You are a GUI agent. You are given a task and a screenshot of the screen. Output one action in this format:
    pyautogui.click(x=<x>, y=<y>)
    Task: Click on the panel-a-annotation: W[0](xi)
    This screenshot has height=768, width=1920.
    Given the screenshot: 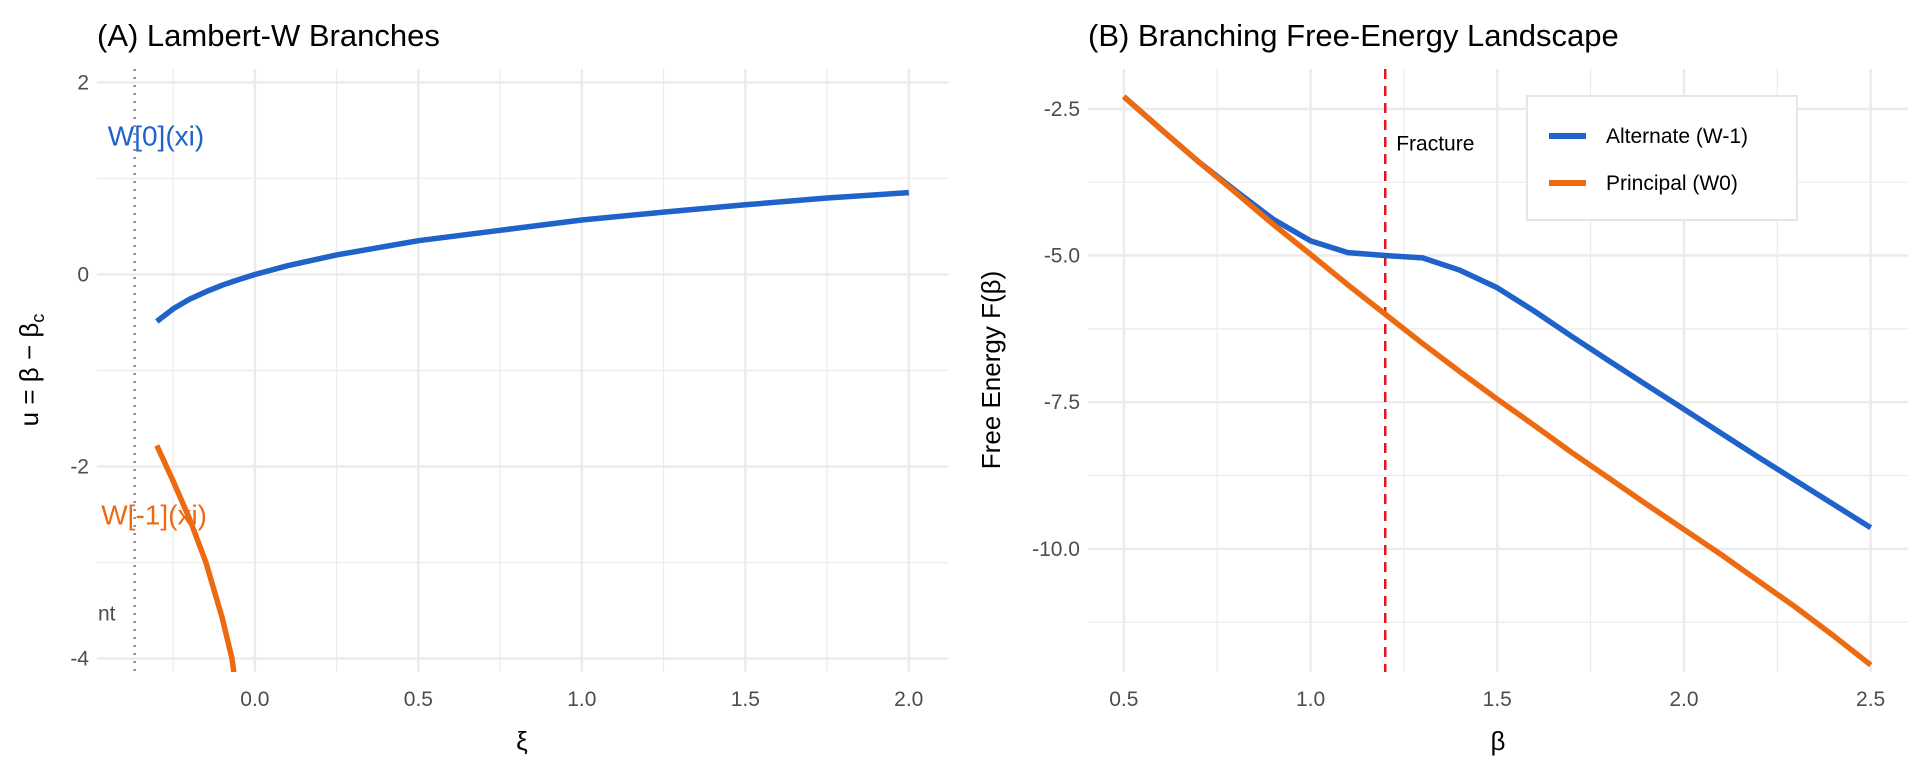 What is the action you would take?
    pyautogui.click(x=156, y=135)
    